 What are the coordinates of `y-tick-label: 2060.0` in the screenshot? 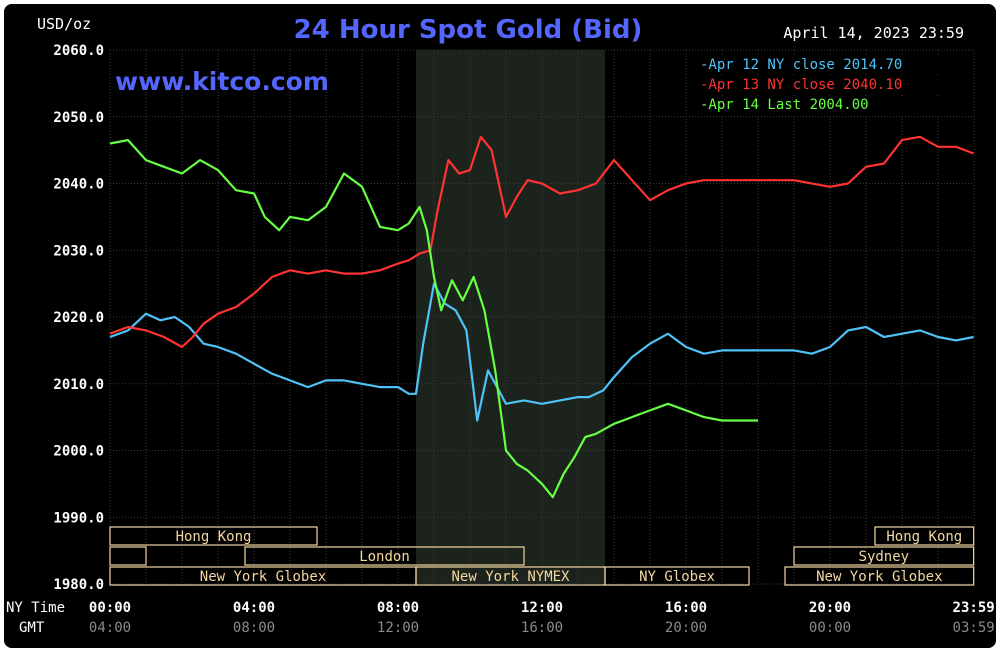 It's located at (78, 51).